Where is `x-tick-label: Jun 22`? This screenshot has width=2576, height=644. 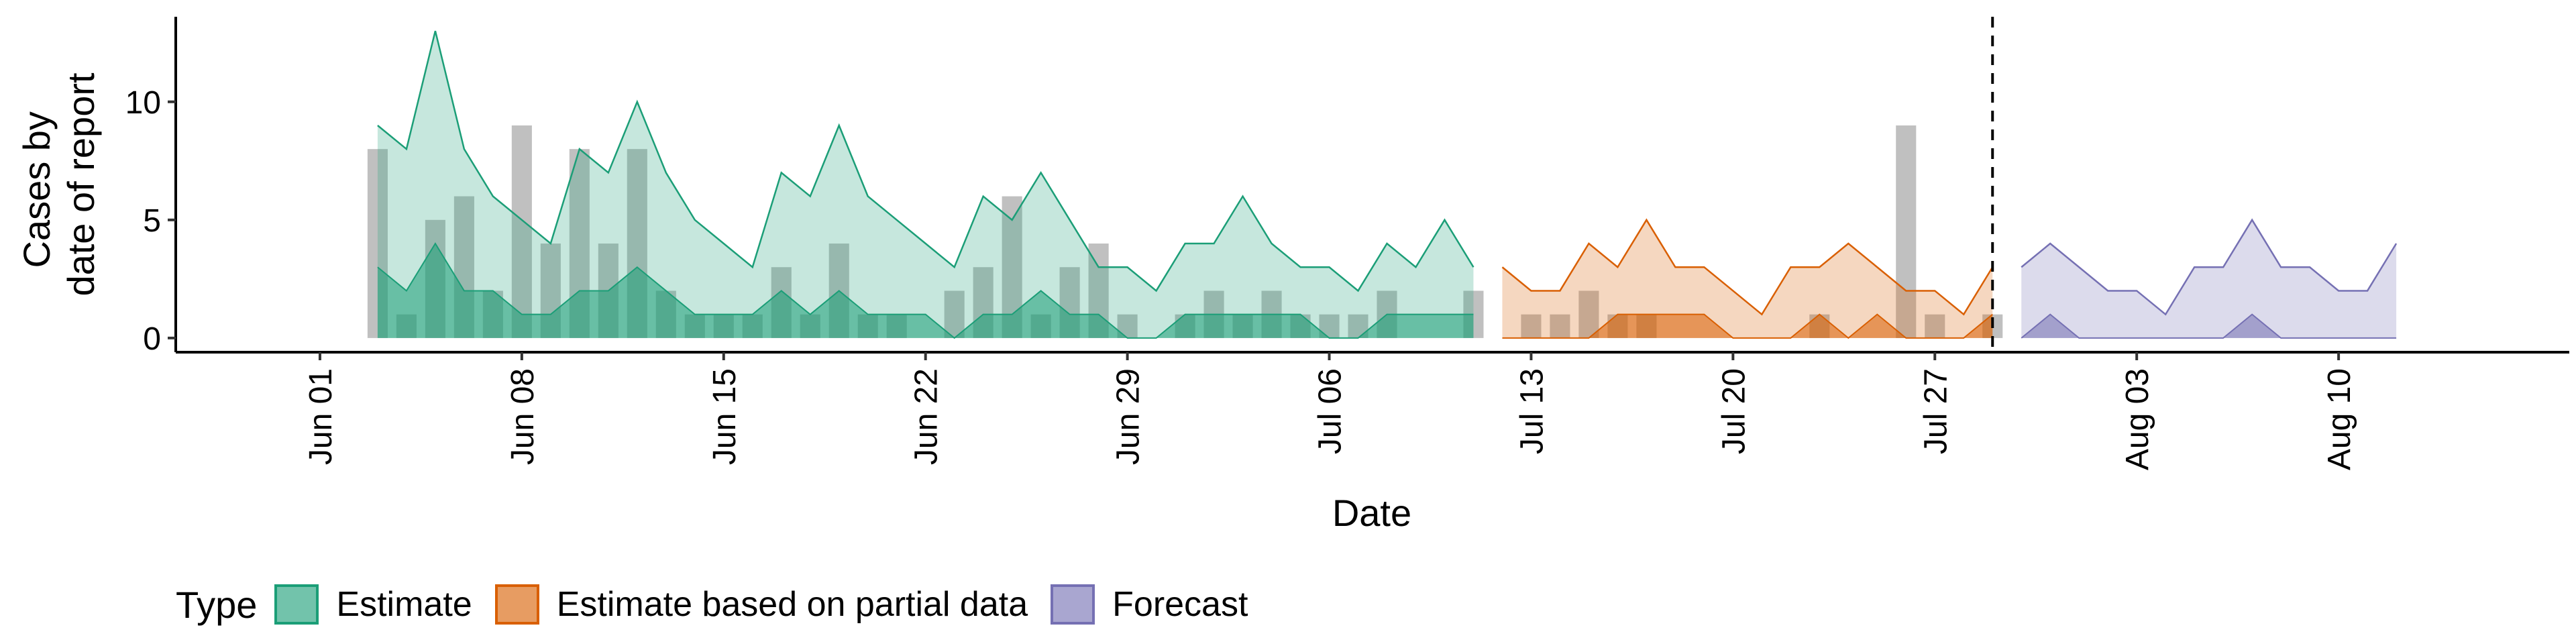 x-tick-label: Jun 22 is located at coordinates (927, 416).